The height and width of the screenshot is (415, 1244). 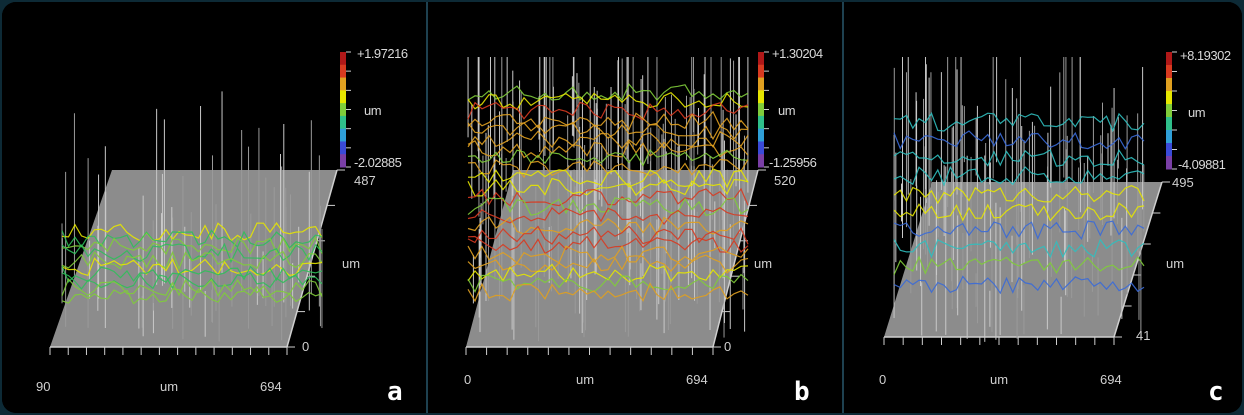 What do you see at coordinates (378, 162) in the screenshot?
I see `colorbar-min-label: -2.02885` at bounding box center [378, 162].